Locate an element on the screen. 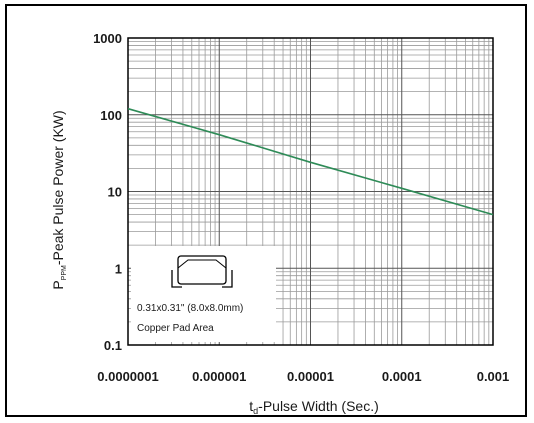 The image size is (534, 423). copper-pad-inset: 0.31x0.31" (8.0x8.0mm) Copper Pad Area is located at coordinates (203, 294).